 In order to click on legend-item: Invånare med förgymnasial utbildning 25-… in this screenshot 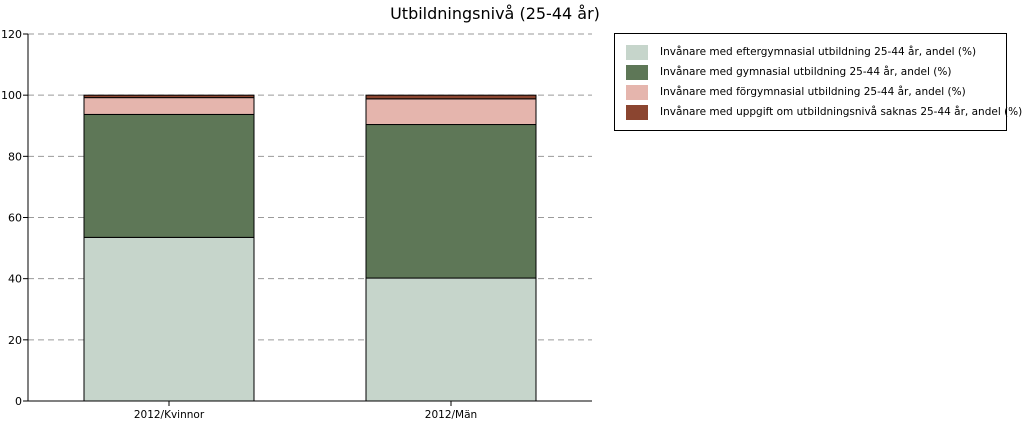, I will do `click(796, 92)`.